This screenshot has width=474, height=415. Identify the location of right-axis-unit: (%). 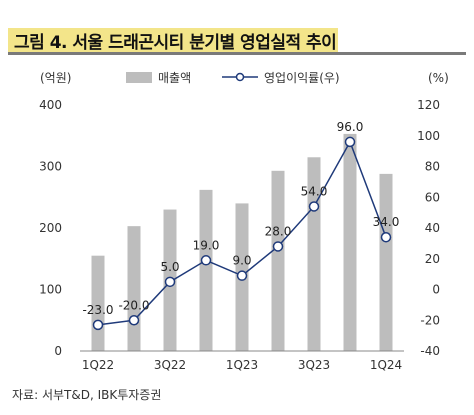
(438, 78).